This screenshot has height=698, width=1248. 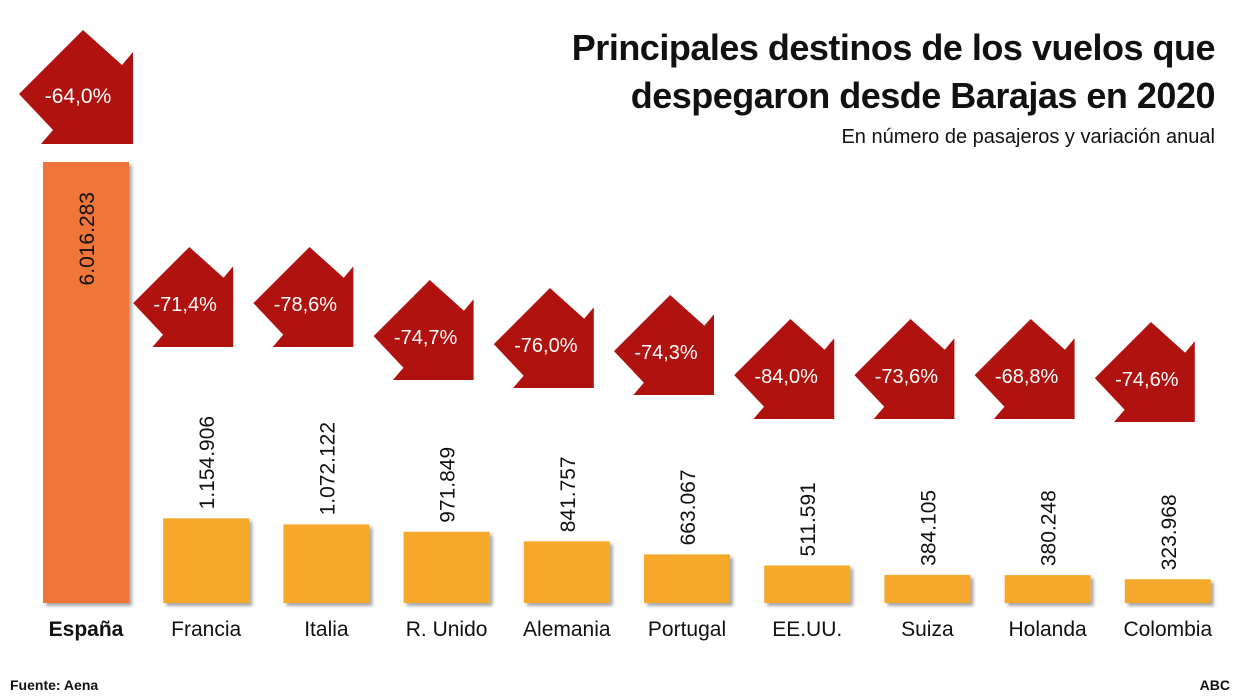 I want to click on bar-group-8: 380.248 -68,8% Holanda, so click(x=1032, y=480).